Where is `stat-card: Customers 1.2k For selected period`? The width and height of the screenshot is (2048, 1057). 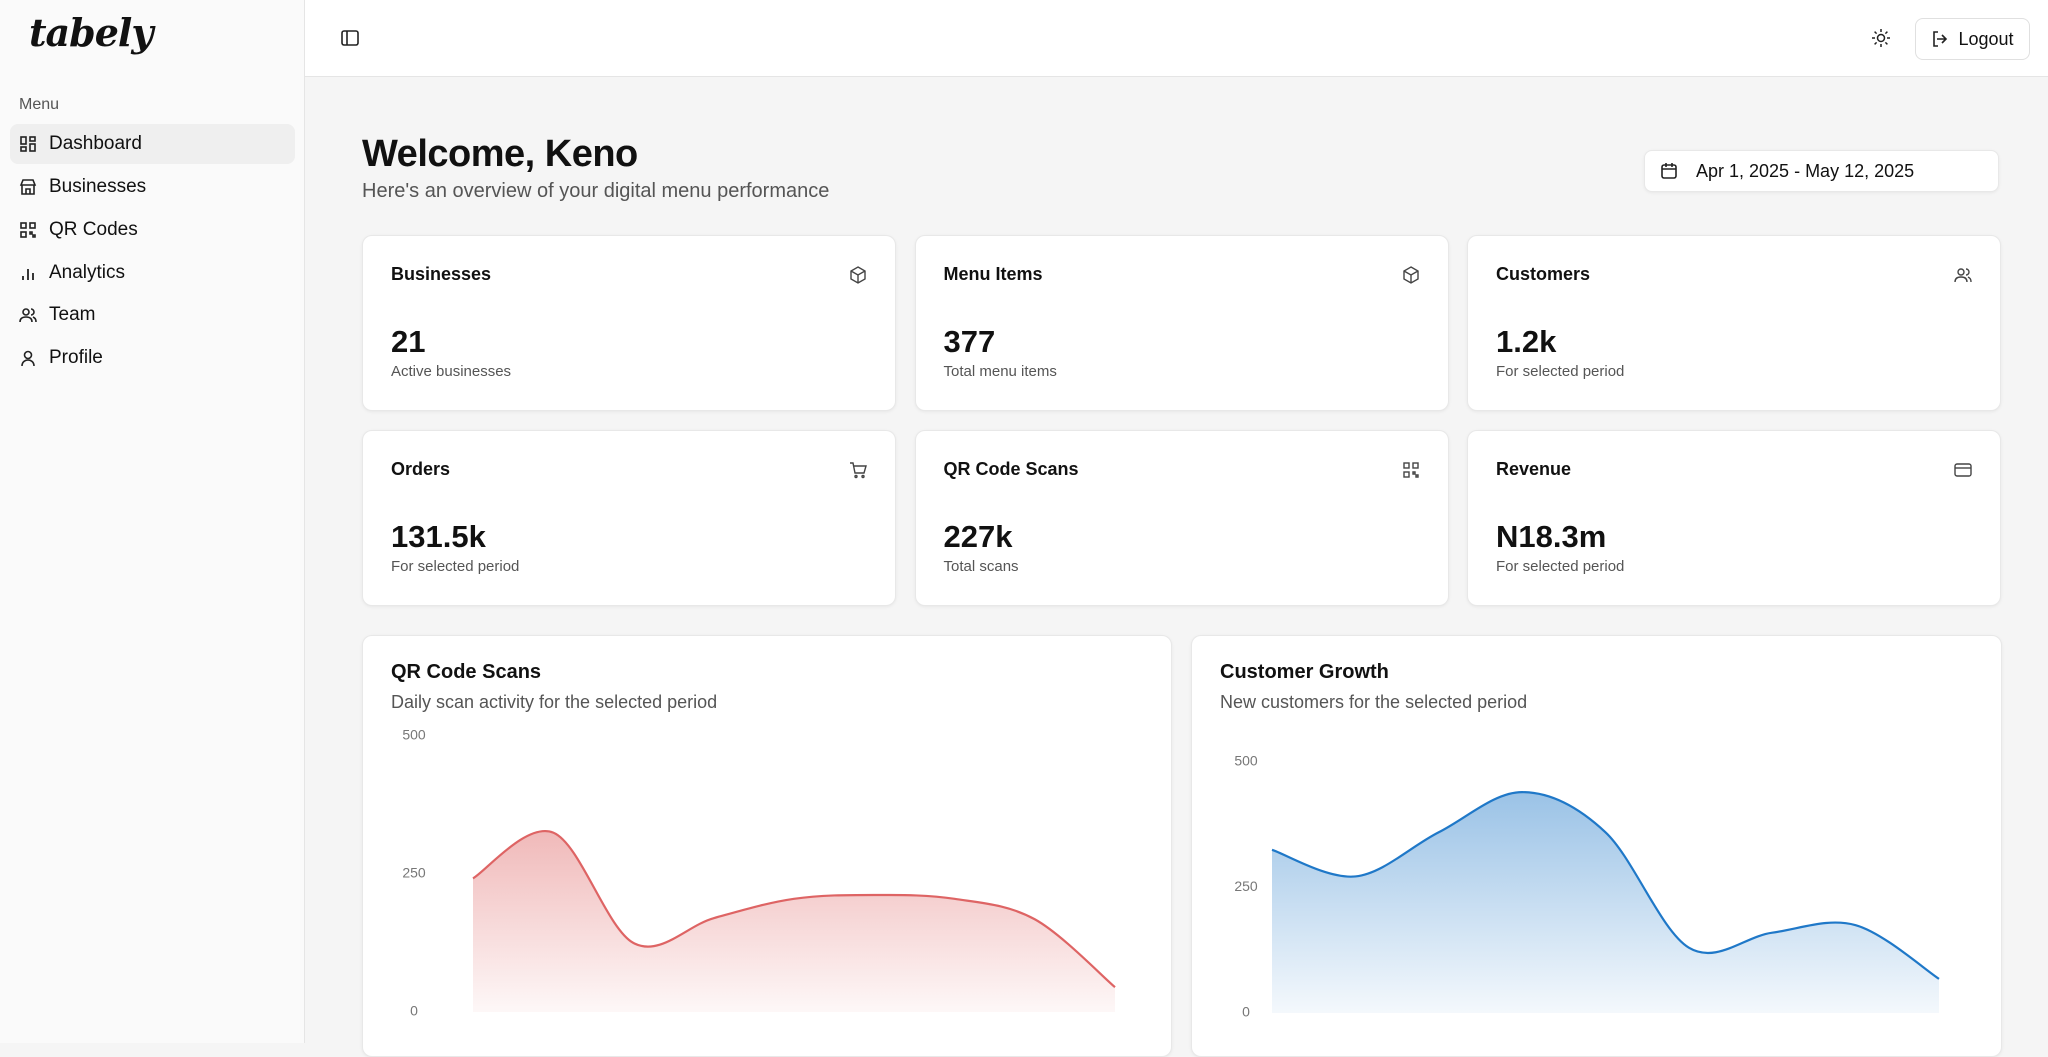
stat-card: Customers 1.2k For selected period is located at coordinates (1734, 323).